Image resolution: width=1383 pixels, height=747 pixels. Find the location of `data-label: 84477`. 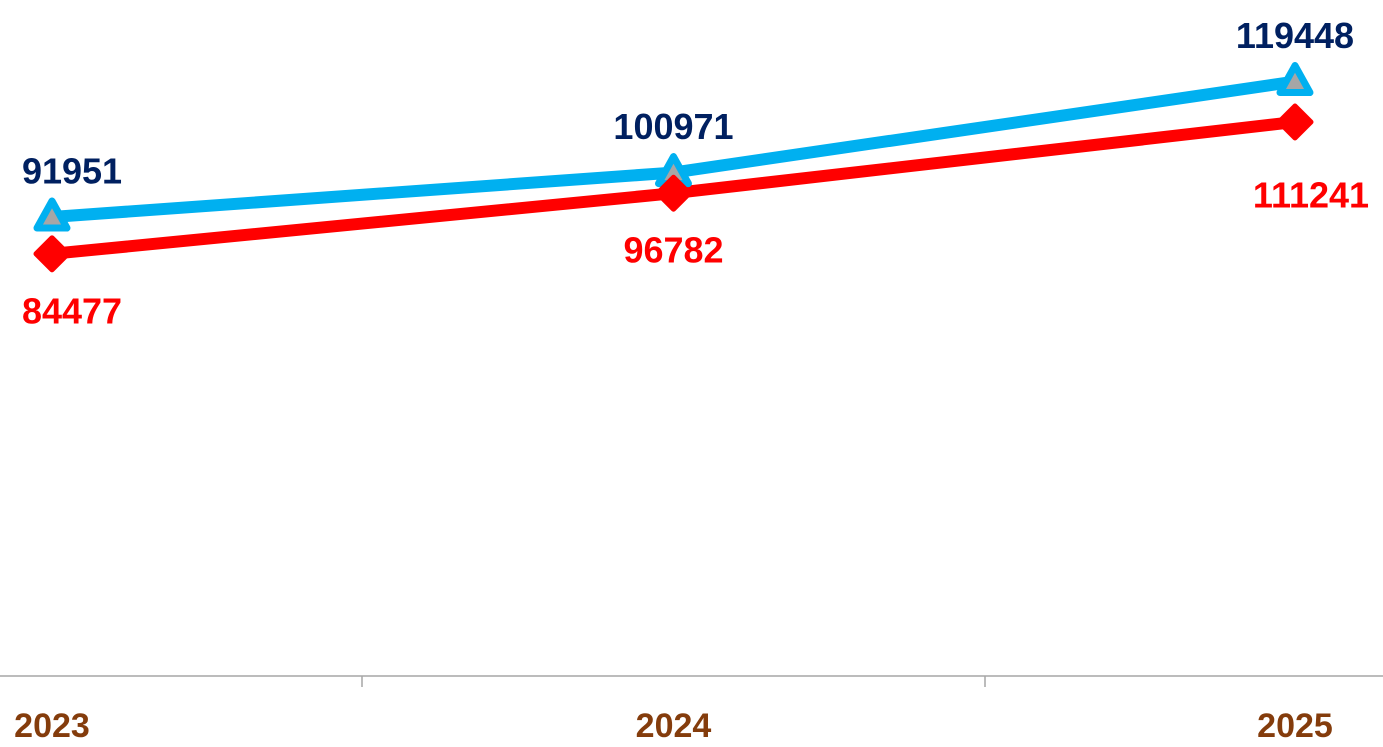

data-label: 84477 is located at coordinates (72, 310).